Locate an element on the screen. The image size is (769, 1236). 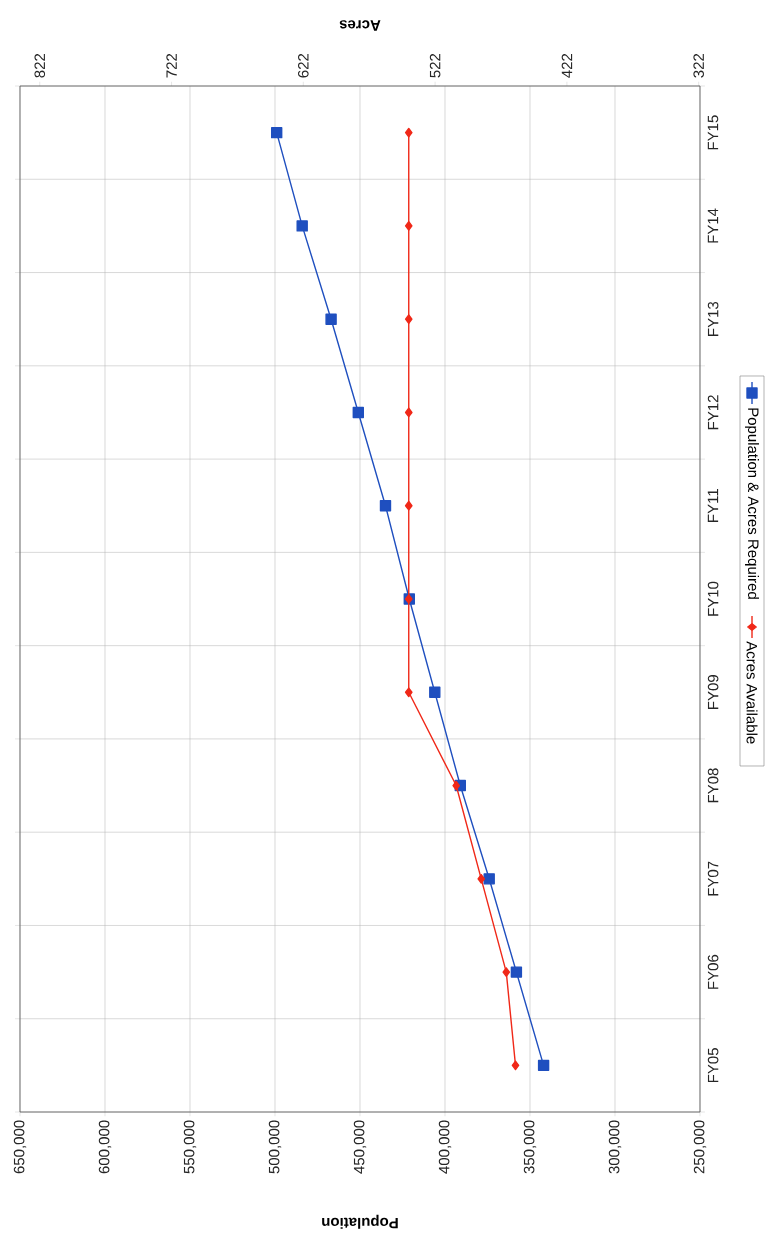
x2-tick-label: 622 is located at coordinates (303, 65).